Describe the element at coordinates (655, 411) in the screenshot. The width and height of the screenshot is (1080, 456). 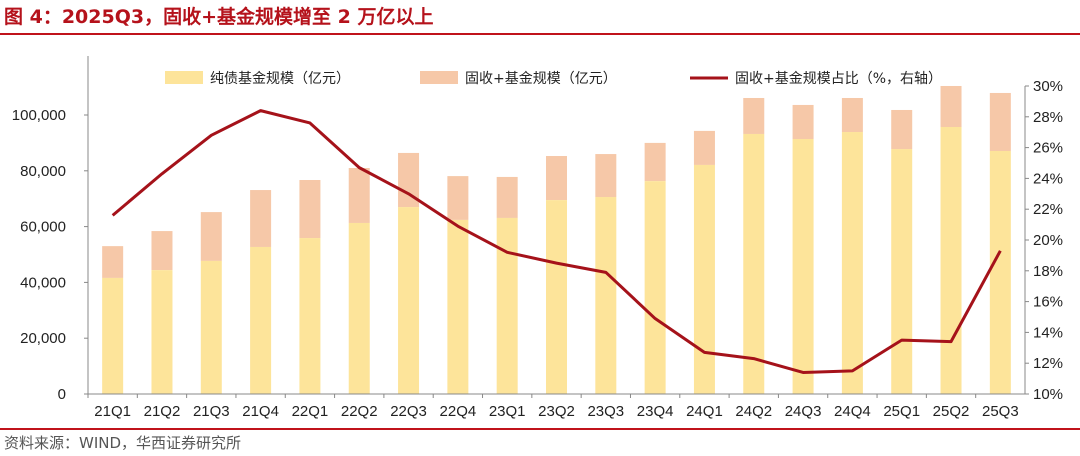
I see `x-tick-label: 23Q4` at that location.